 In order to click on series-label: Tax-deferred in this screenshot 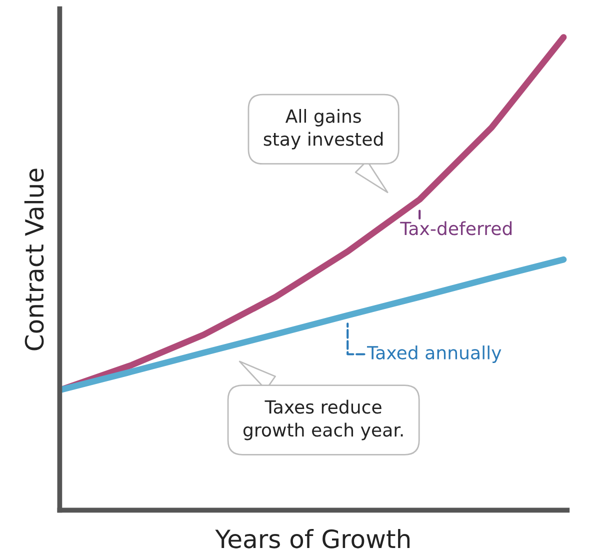, I will do `click(456, 228)`.